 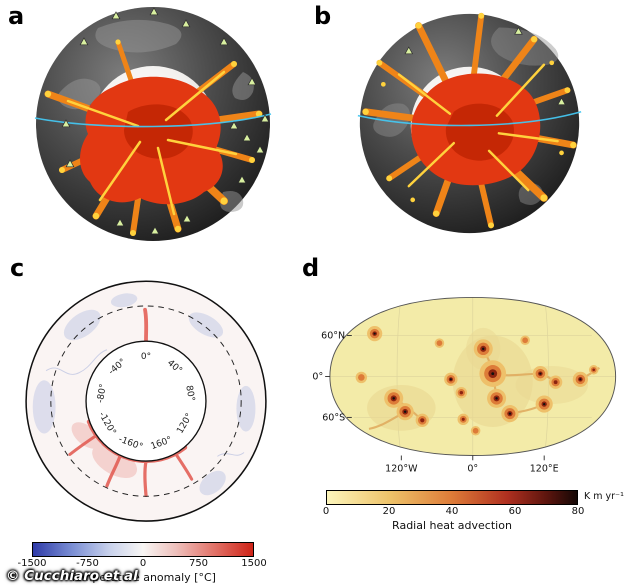 What do you see at coordinates (198, 563) in the screenshot?
I see `tick-label: 750` at bounding box center [198, 563].